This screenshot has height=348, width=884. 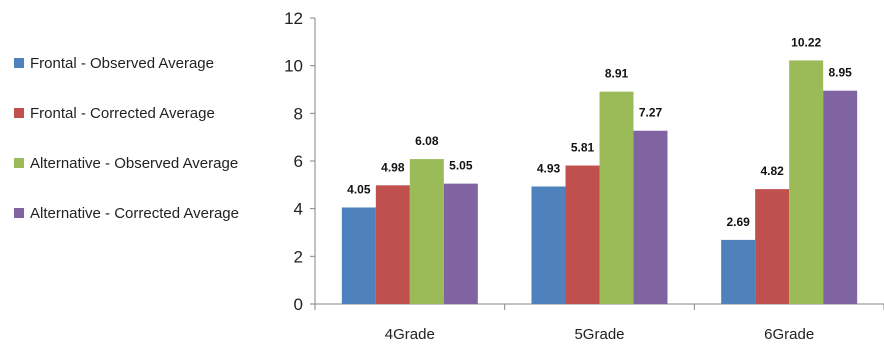 What do you see at coordinates (583, 148) in the screenshot?
I see `data-label: 5.81` at bounding box center [583, 148].